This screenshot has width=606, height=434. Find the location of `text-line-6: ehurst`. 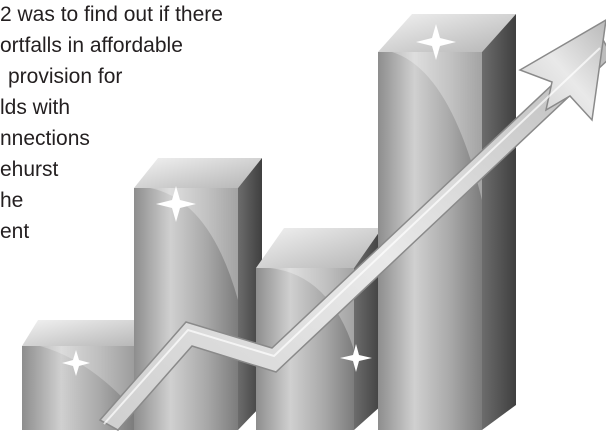

text-line-6: ehurst is located at coordinates (29, 169).